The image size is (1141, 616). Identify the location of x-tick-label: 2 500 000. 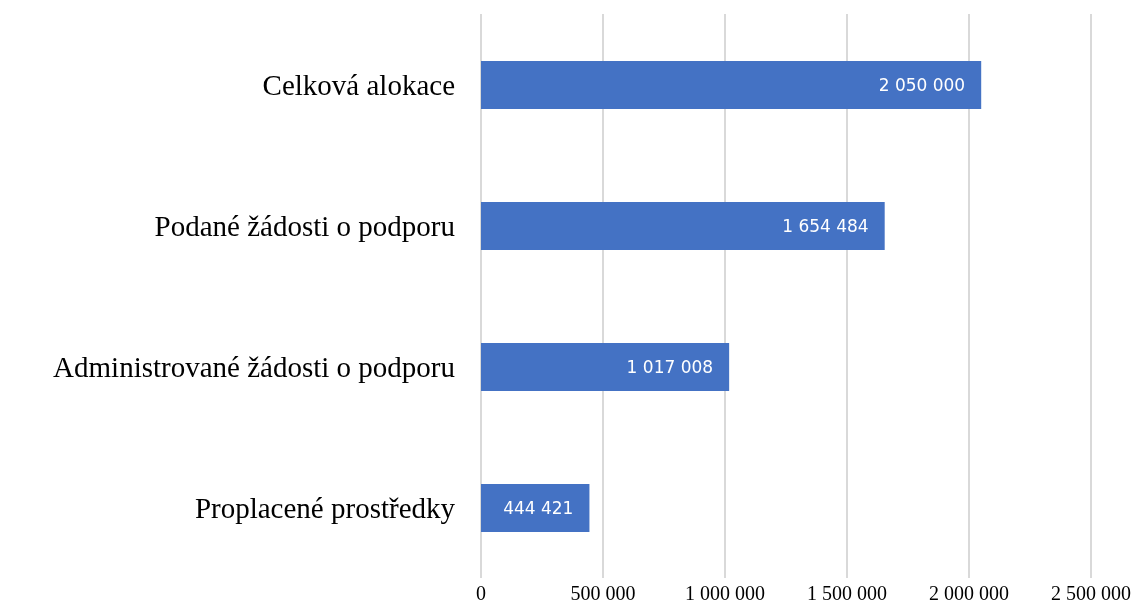
(1091, 593).